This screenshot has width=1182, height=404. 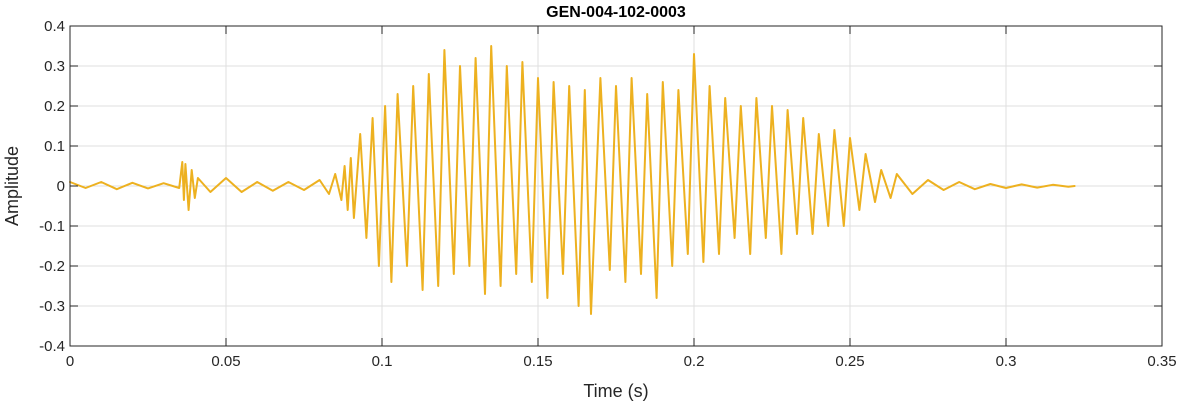 What do you see at coordinates (1161, 361) in the screenshot?
I see `x-tick-label: 0.35` at bounding box center [1161, 361].